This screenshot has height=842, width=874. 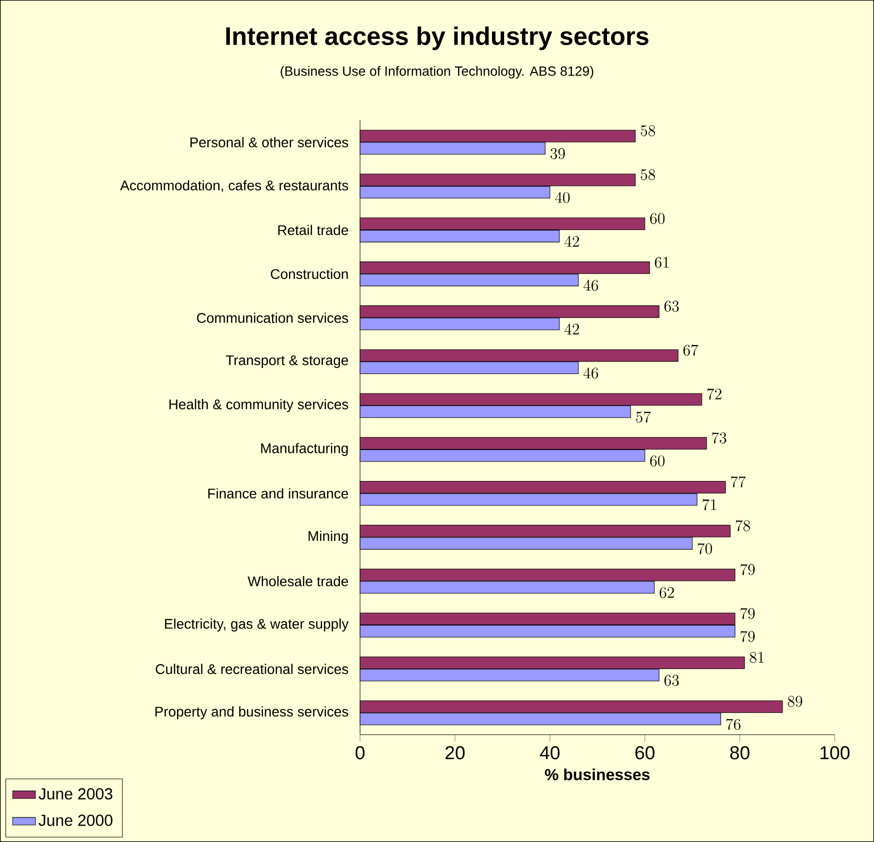 What do you see at coordinates (644, 753) in the screenshot?
I see `x-tick-label: 60` at bounding box center [644, 753].